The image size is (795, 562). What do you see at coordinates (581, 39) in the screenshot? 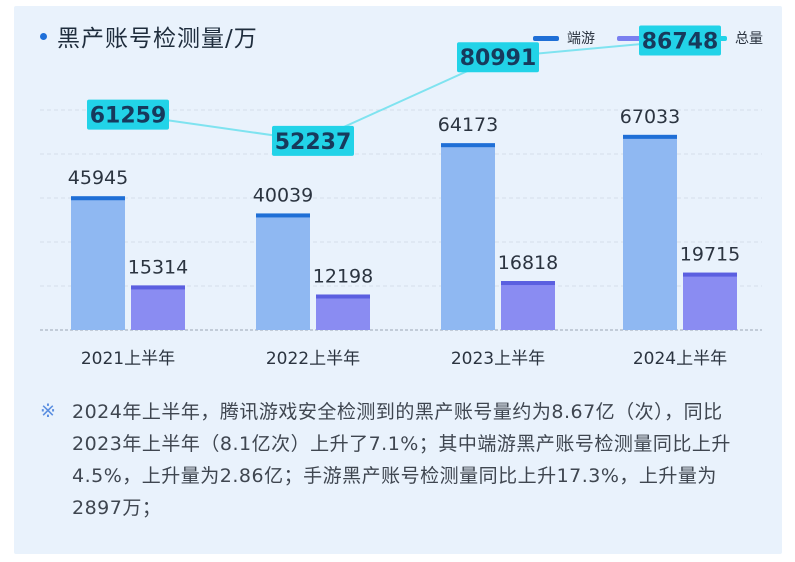
I see `legend-label-pc: 端游` at bounding box center [581, 39].